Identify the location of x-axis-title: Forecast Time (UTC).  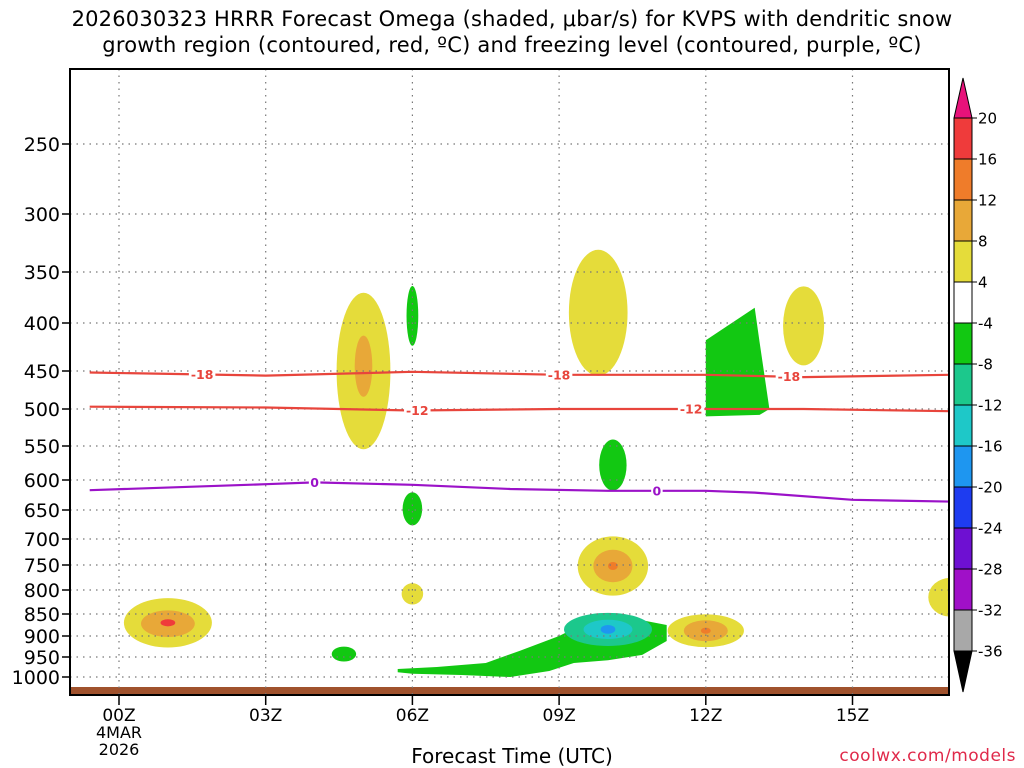
(512, 756).